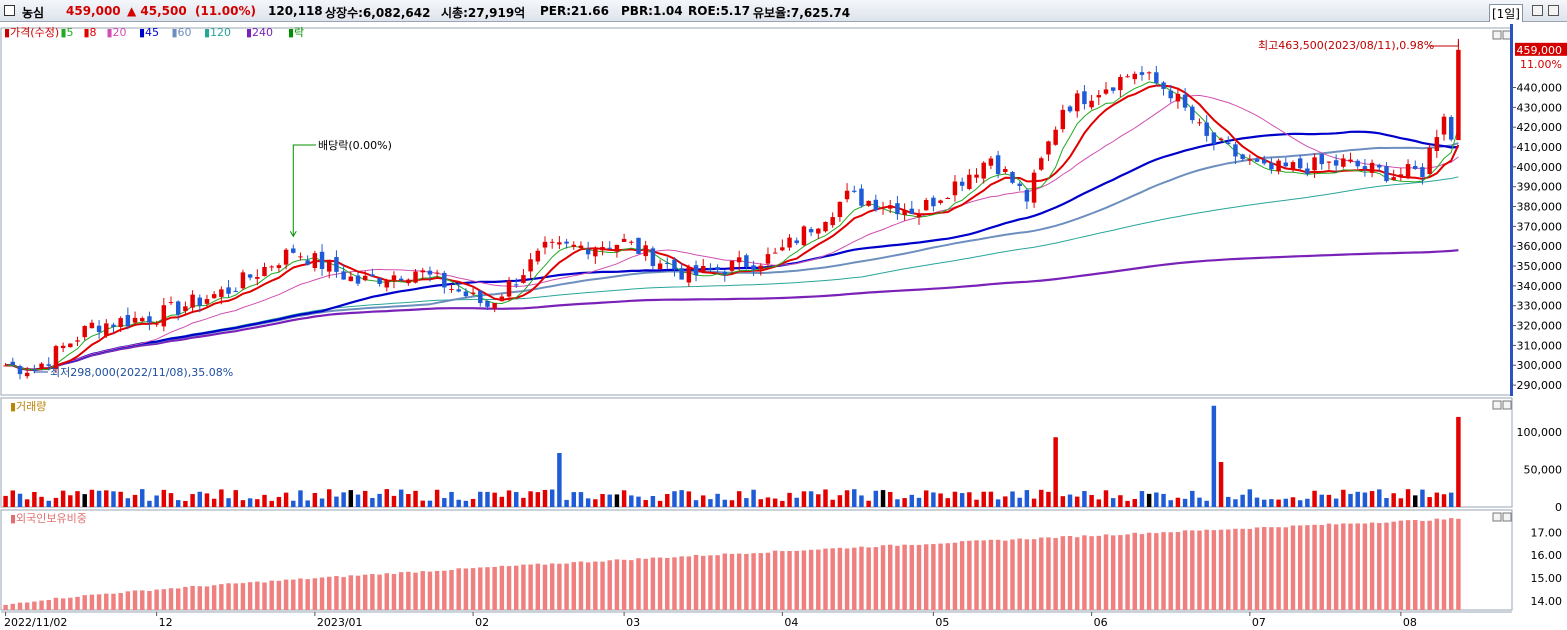 The width and height of the screenshot is (1567, 630). Describe the element at coordinates (1540, 365) in the screenshot. I see `price-tick-label: 300,000` at that location.